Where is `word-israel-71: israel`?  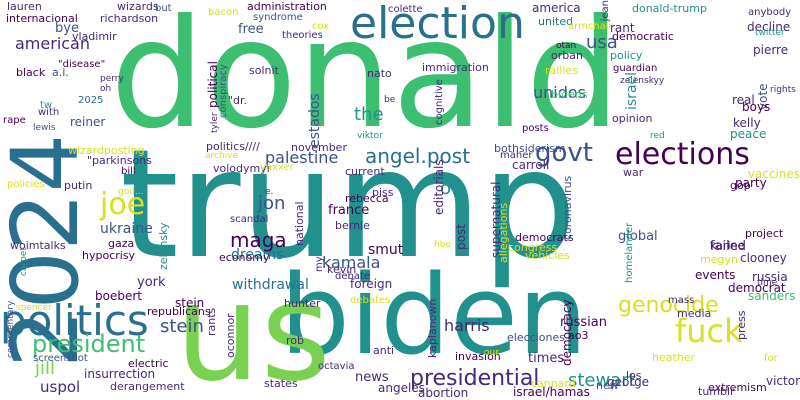 word-israel-71: israel is located at coordinates (632, 90).